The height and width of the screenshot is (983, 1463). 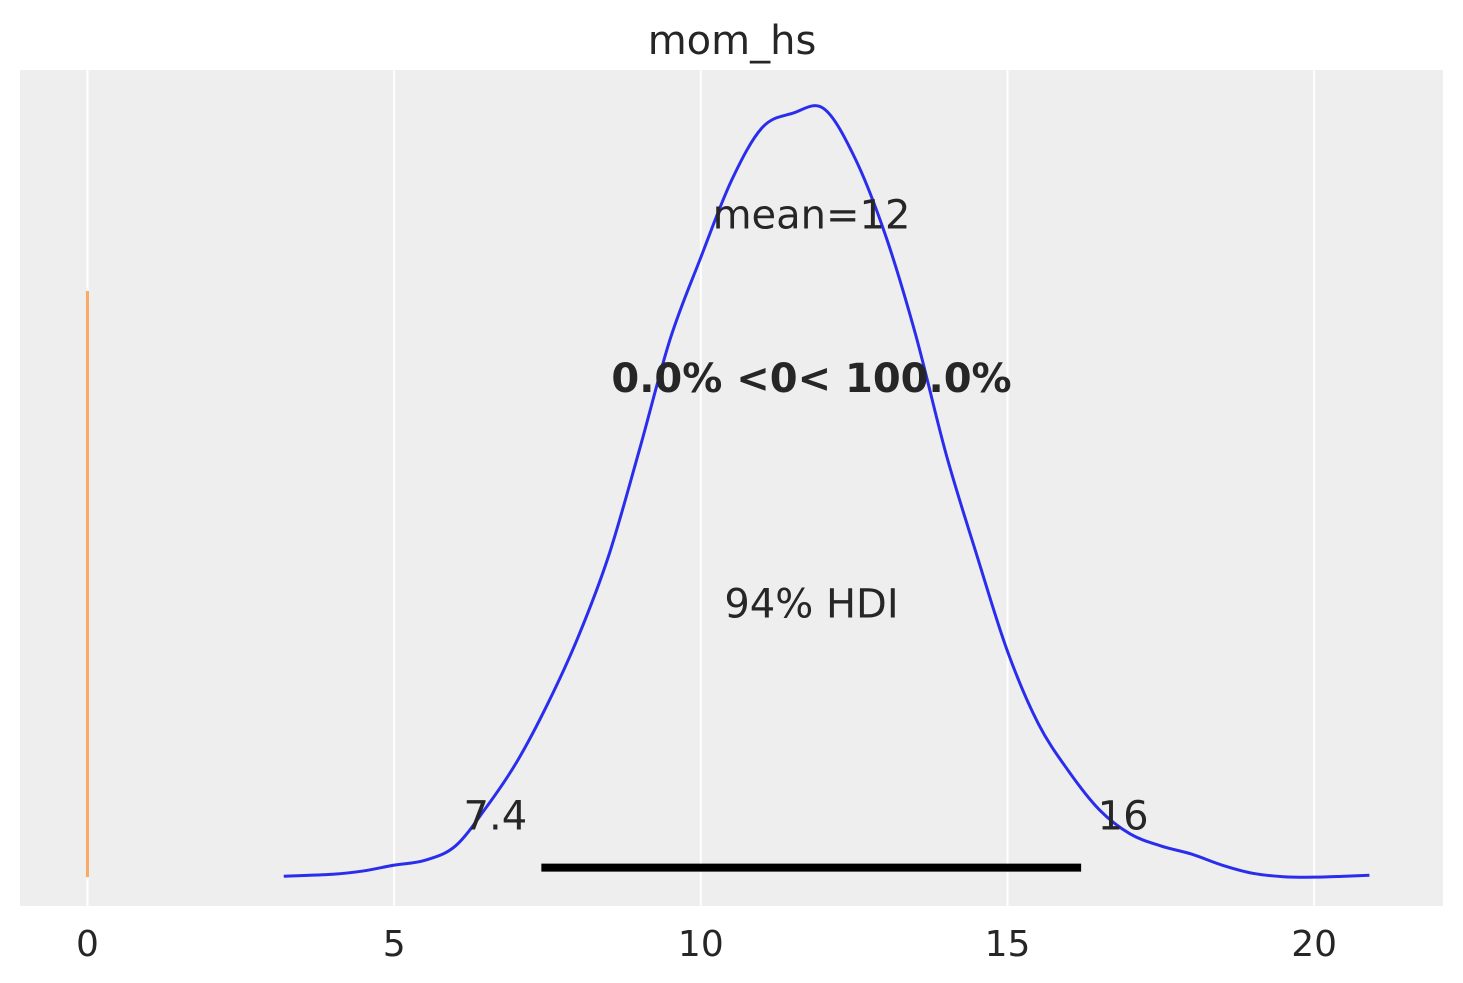 What do you see at coordinates (87, 944) in the screenshot?
I see `x-tick-label: 0` at bounding box center [87, 944].